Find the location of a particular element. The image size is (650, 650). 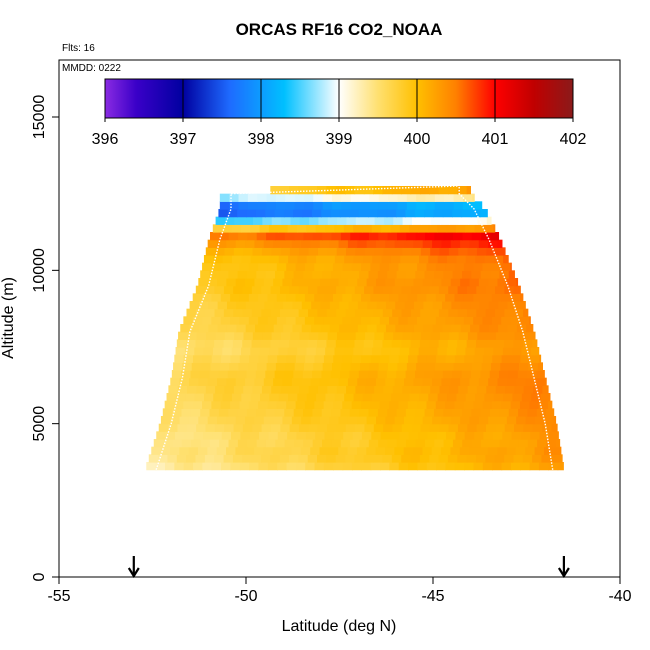

x-axis-label: Latitude (deg N) is located at coordinates (339, 626).